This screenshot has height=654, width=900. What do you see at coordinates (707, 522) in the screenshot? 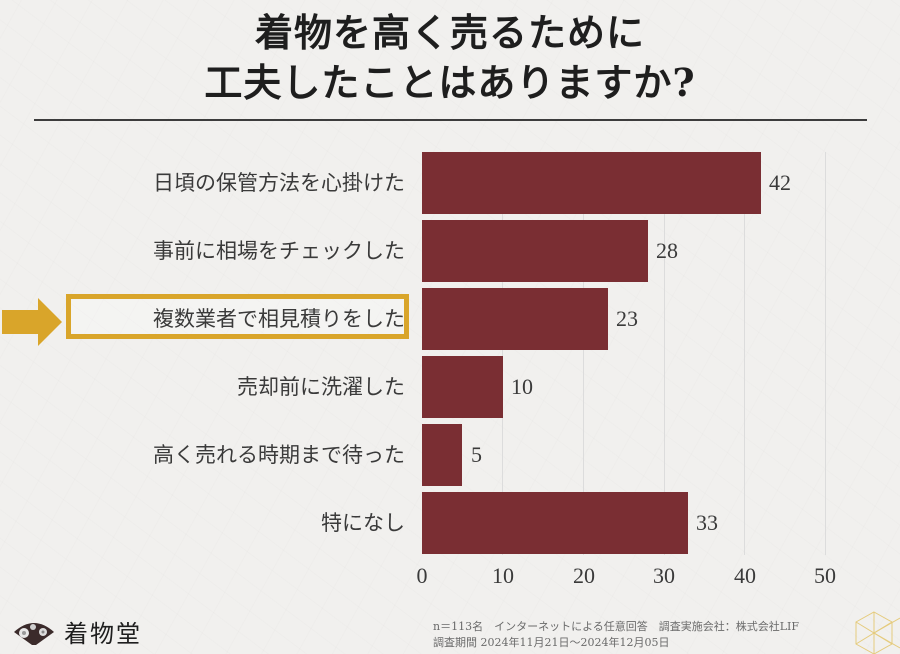
I see `bar-value: 33` at bounding box center [707, 522].